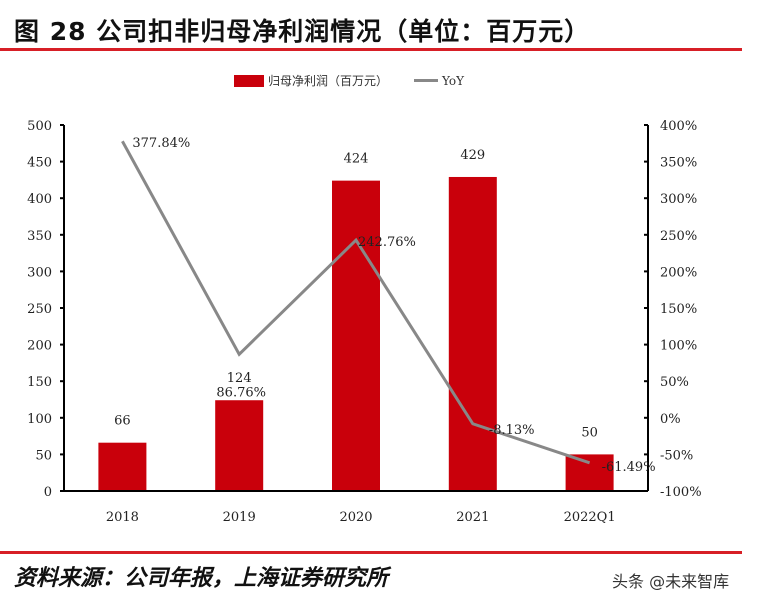 The width and height of the screenshot is (774, 601). What do you see at coordinates (48, 492) in the screenshot?
I see `left-tick-label: 0` at bounding box center [48, 492].